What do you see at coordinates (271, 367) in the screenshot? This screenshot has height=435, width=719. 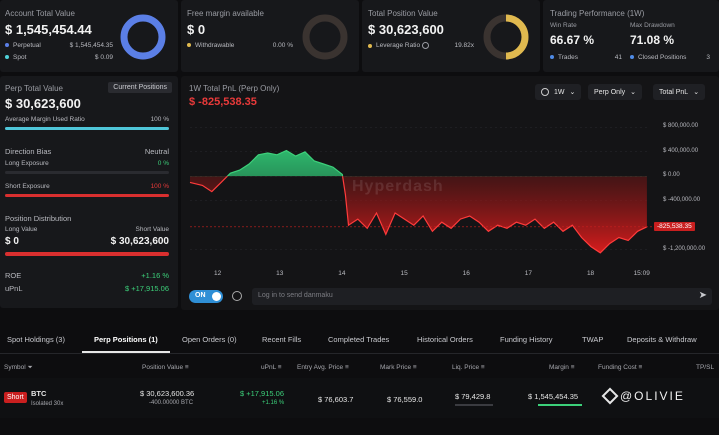 I see `th-upnl: uPnL ≡` at bounding box center [271, 367].